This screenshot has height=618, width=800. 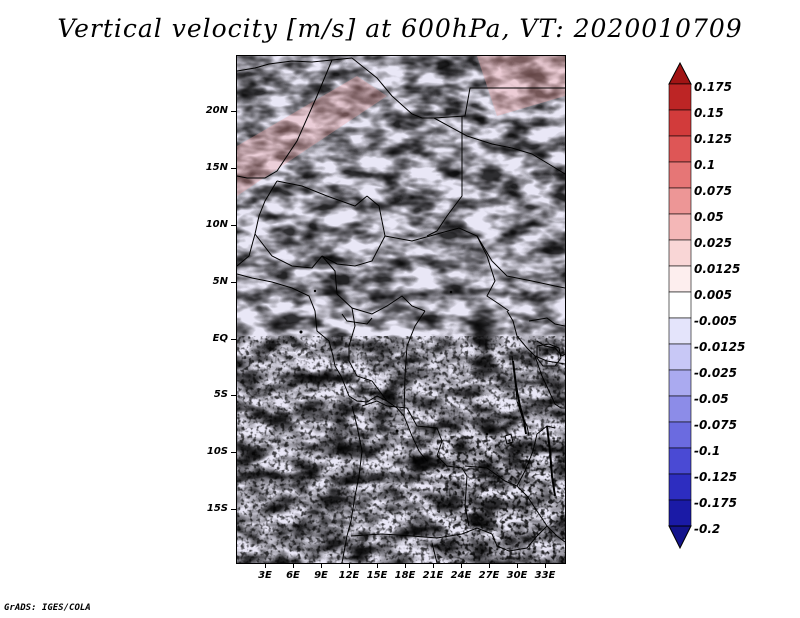 What do you see at coordinates (707, 529) in the screenshot?
I see `colorbar-label: -0.2` at bounding box center [707, 529].